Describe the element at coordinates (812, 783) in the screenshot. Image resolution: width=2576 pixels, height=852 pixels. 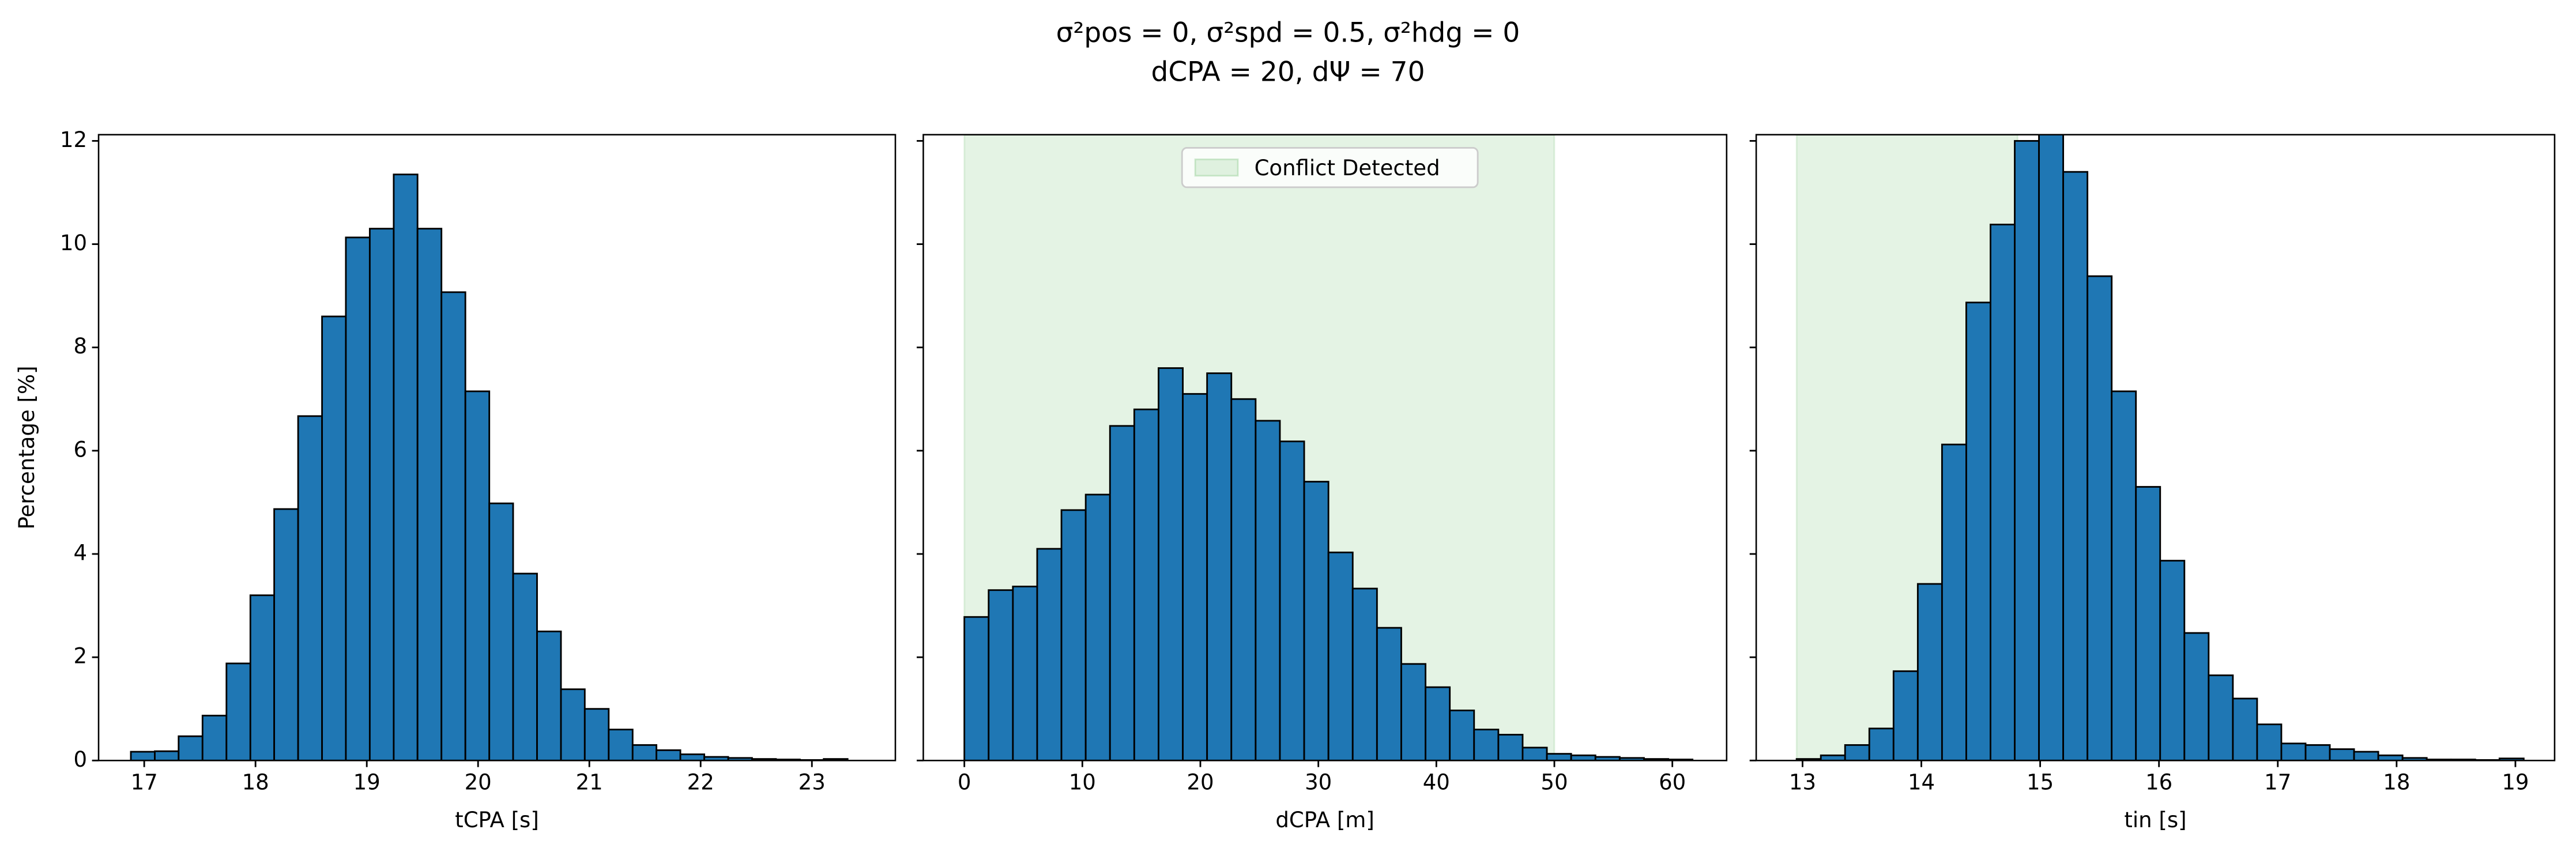
I see `x-tick-label: 23` at that location.